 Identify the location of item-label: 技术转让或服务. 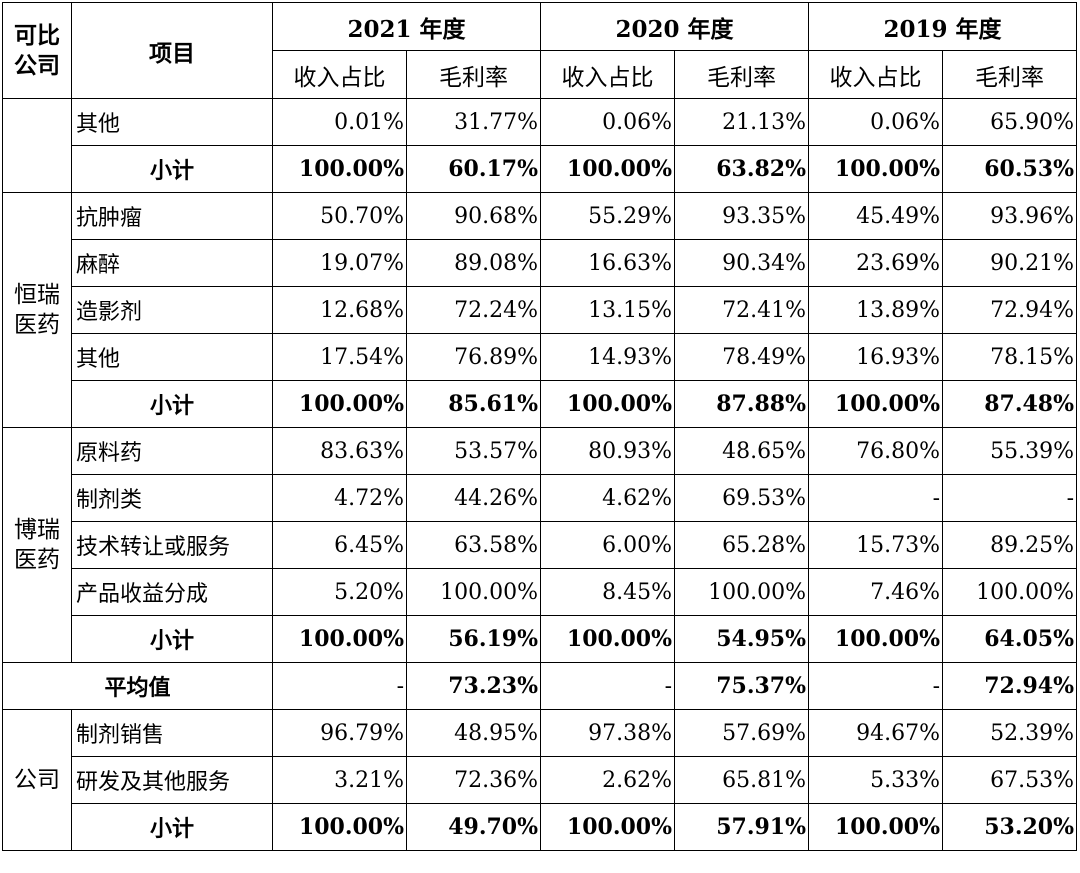
(172, 545).